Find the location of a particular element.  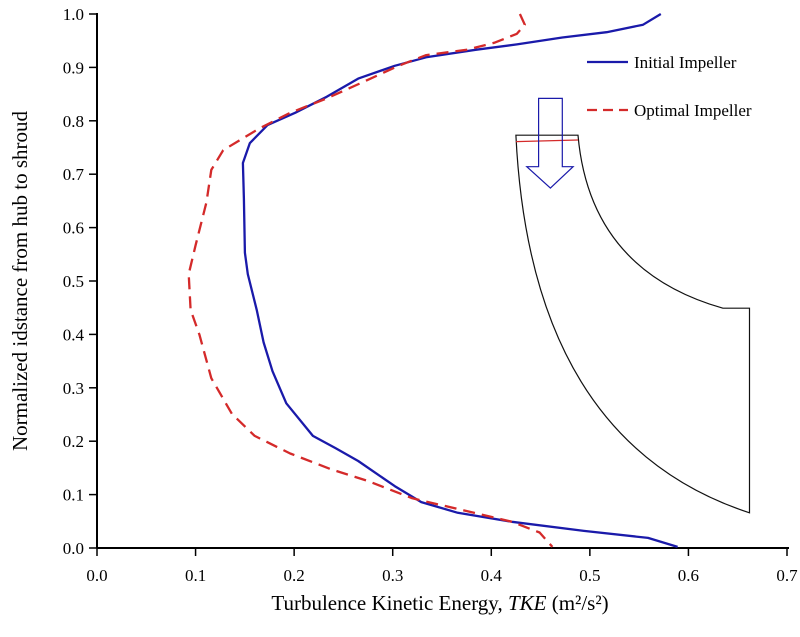

x-tick-label: 0.5 is located at coordinates (589, 575).